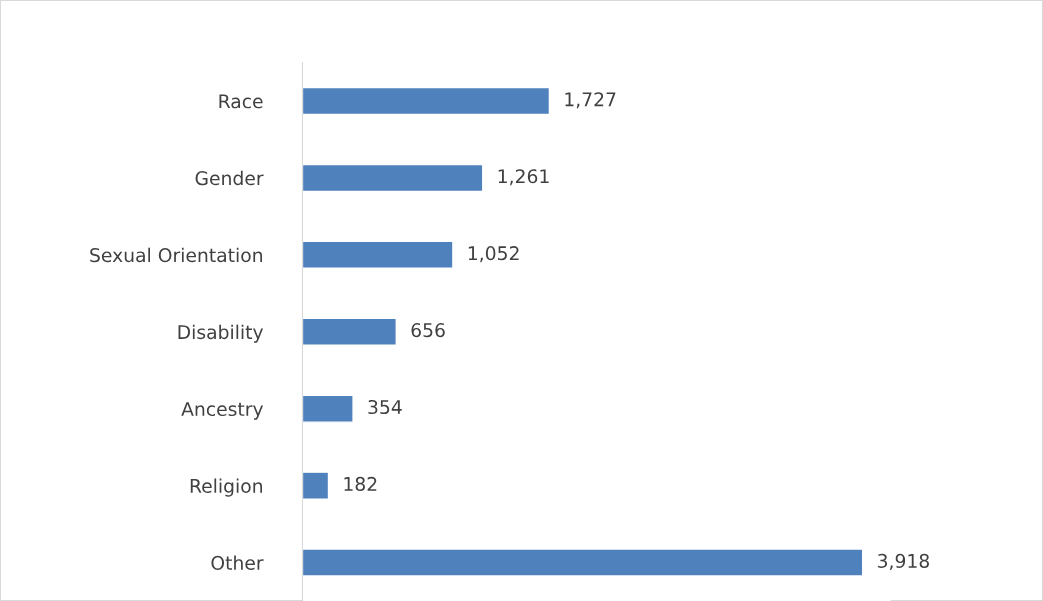 This screenshot has width=1043, height=601. Describe the element at coordinates (229, 178) in the screenshot. I see `y-tick-label: Gender` at that location.